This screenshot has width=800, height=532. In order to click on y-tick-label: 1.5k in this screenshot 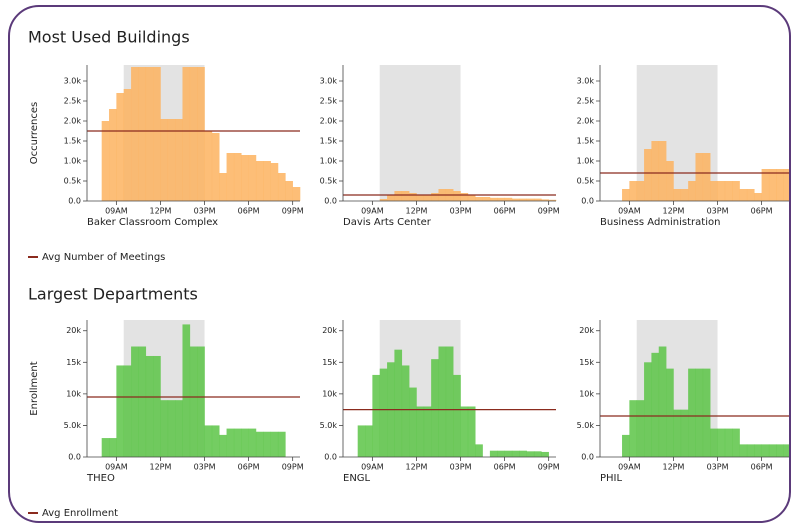, I will do `click(73, 141)`.